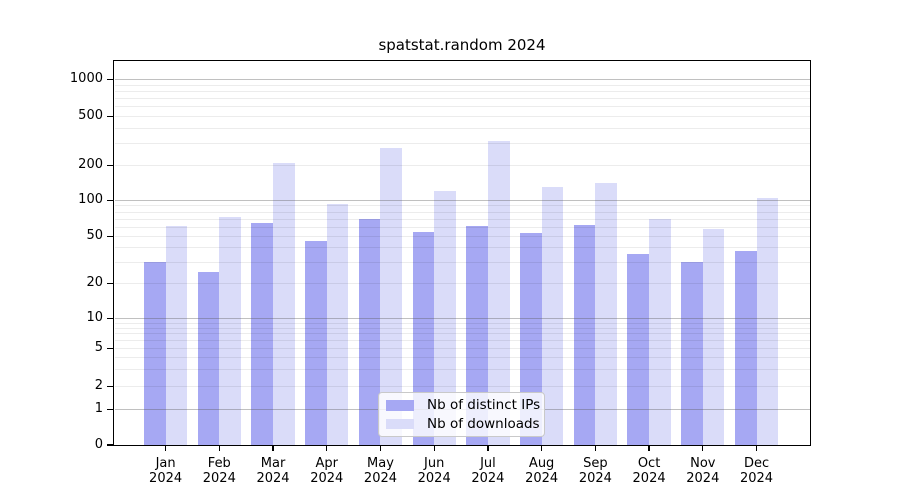  What do you see at coordinates (552, 315) in the screenshot?
I see `bar-downloads-aug` at bounding box center [552, 315].